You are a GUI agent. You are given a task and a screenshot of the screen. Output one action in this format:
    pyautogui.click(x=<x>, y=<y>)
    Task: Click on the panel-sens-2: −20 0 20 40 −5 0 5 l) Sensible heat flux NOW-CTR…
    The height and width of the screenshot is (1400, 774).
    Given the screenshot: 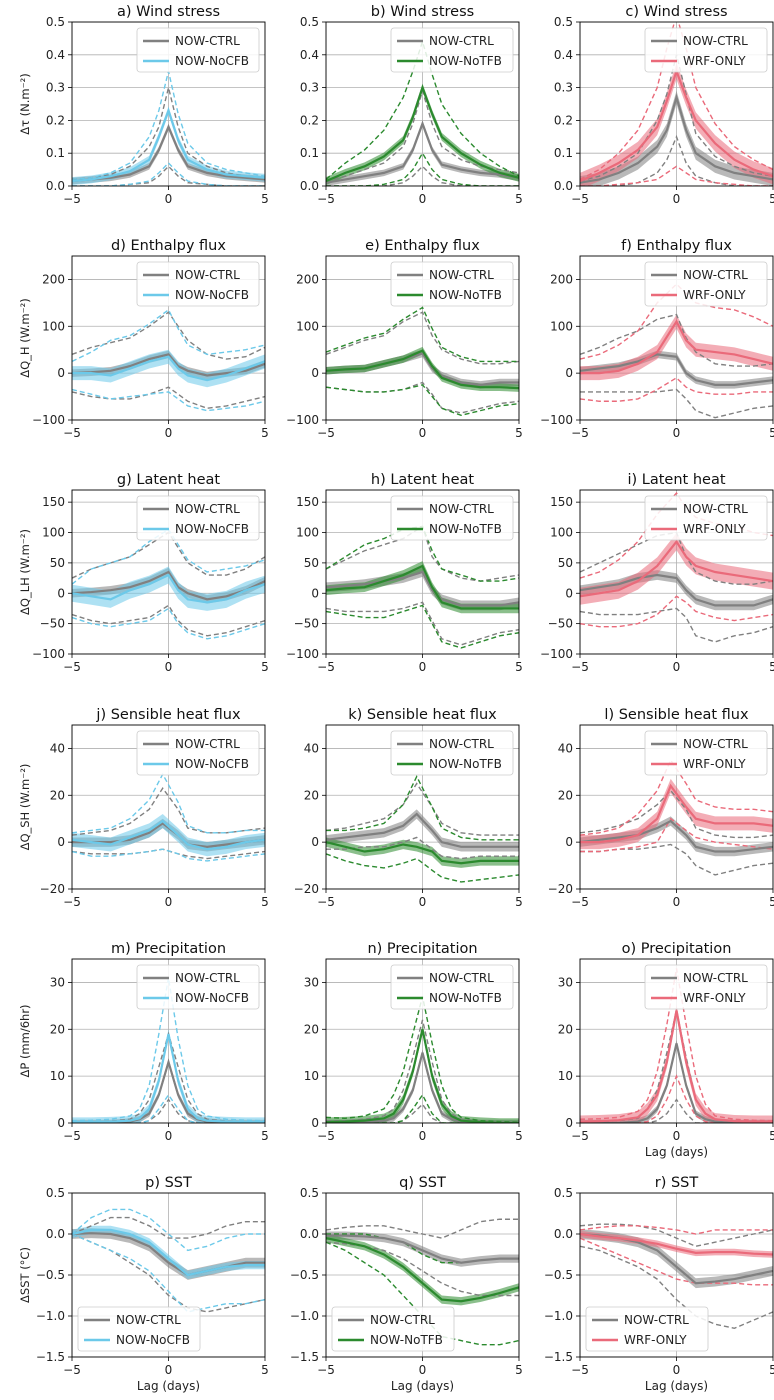 What is the action you would take?
    pyautogui.click(x=661, y=808)
    